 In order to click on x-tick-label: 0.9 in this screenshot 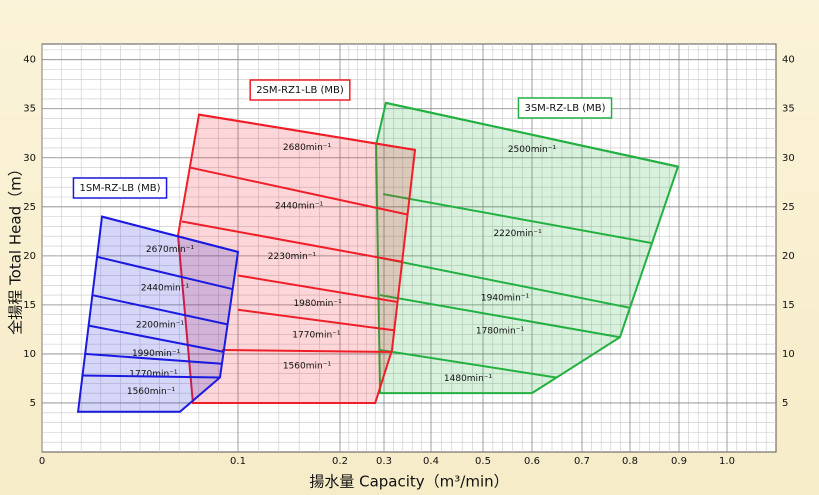, I will do `click(679, 461)`.